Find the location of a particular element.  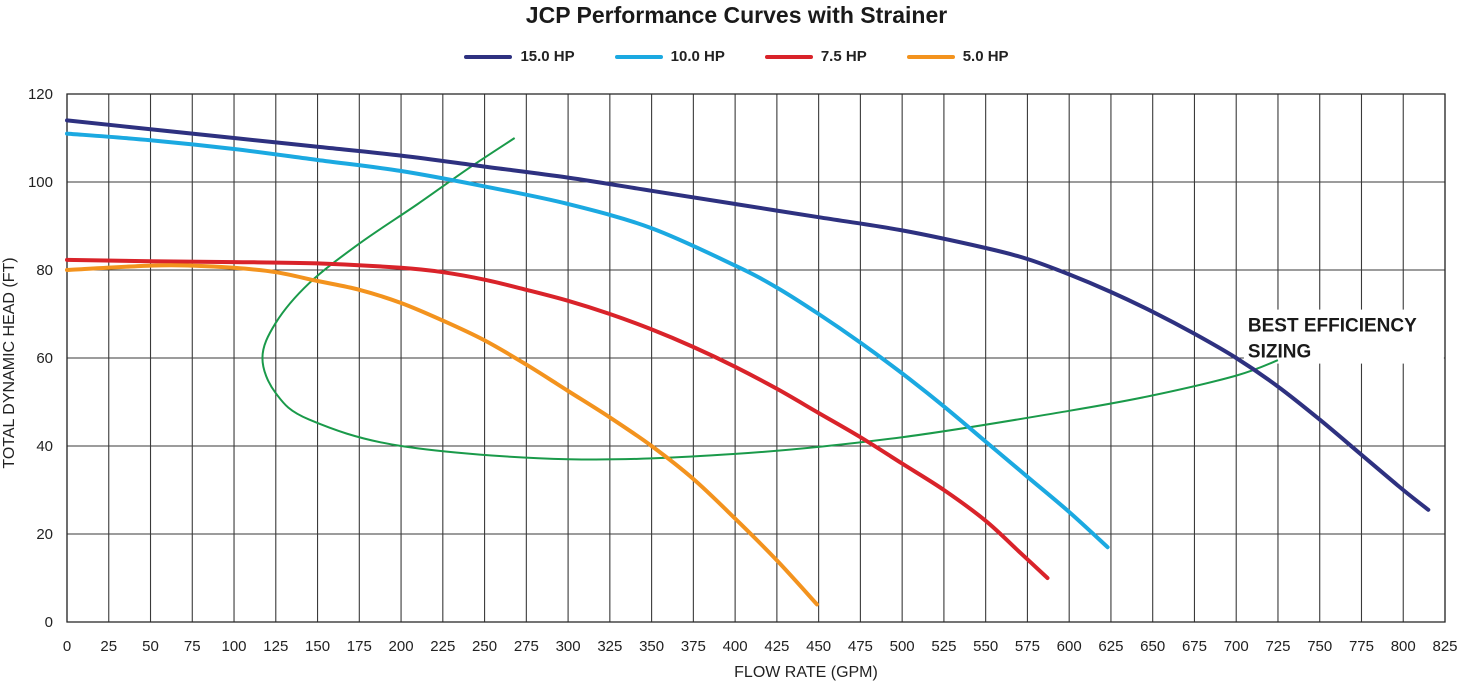

x-tick-label: 250 is located at coordinates (484, 646).